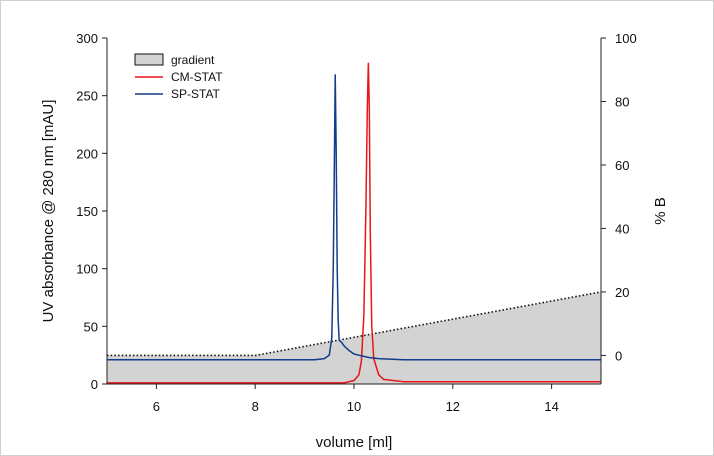 The height and width of the screenshot is (456, 714). What do you see at coordinates (149, 59) in the screenshot?
I see `legend-swatch-gradient` at bounding box center [149, 59].